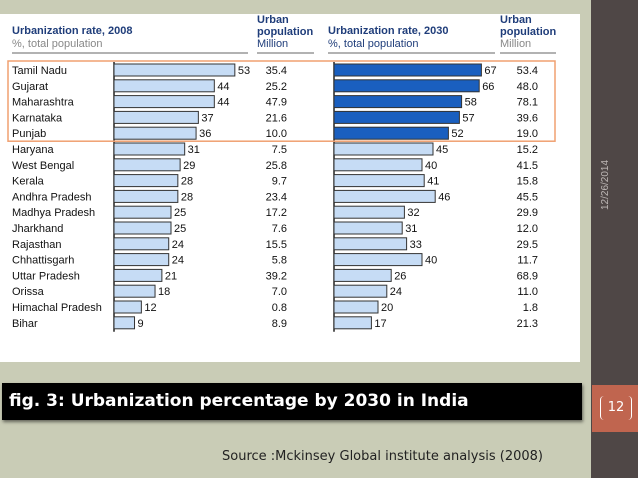  I want to click on bar-label-2008: 29, so click(189, 166).